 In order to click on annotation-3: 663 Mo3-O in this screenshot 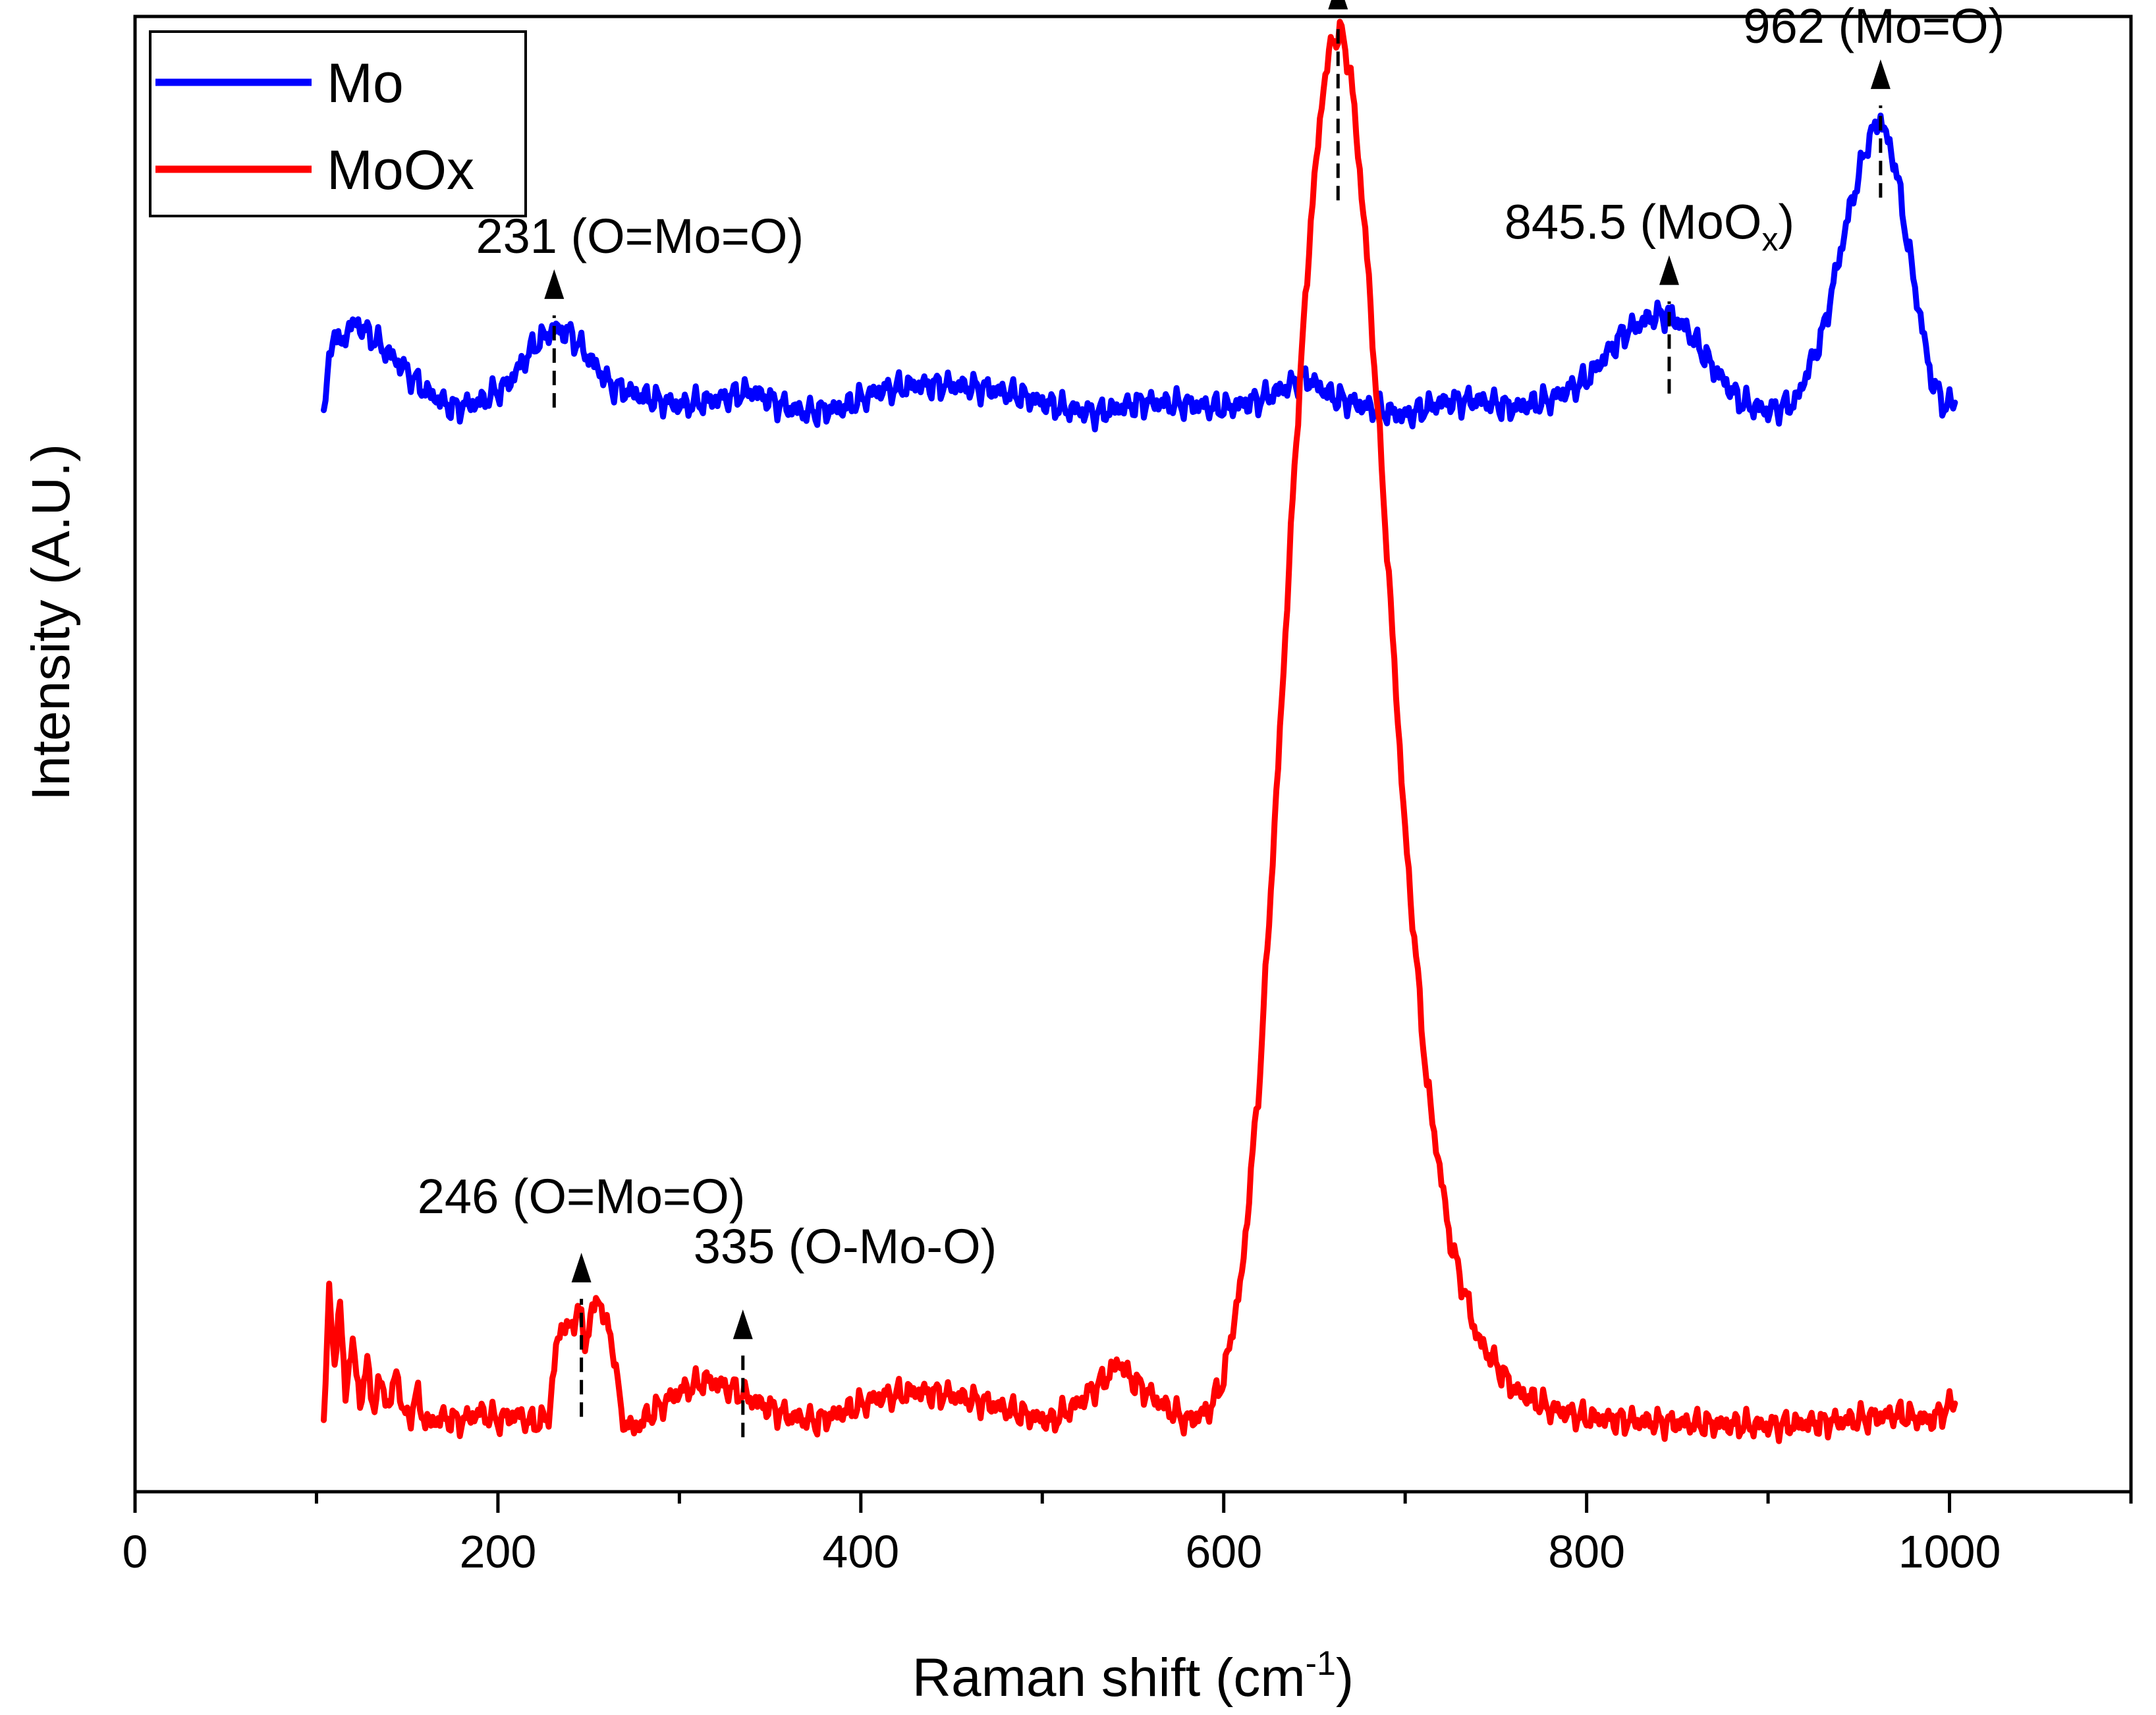, I will do `click(1338, 100)`.